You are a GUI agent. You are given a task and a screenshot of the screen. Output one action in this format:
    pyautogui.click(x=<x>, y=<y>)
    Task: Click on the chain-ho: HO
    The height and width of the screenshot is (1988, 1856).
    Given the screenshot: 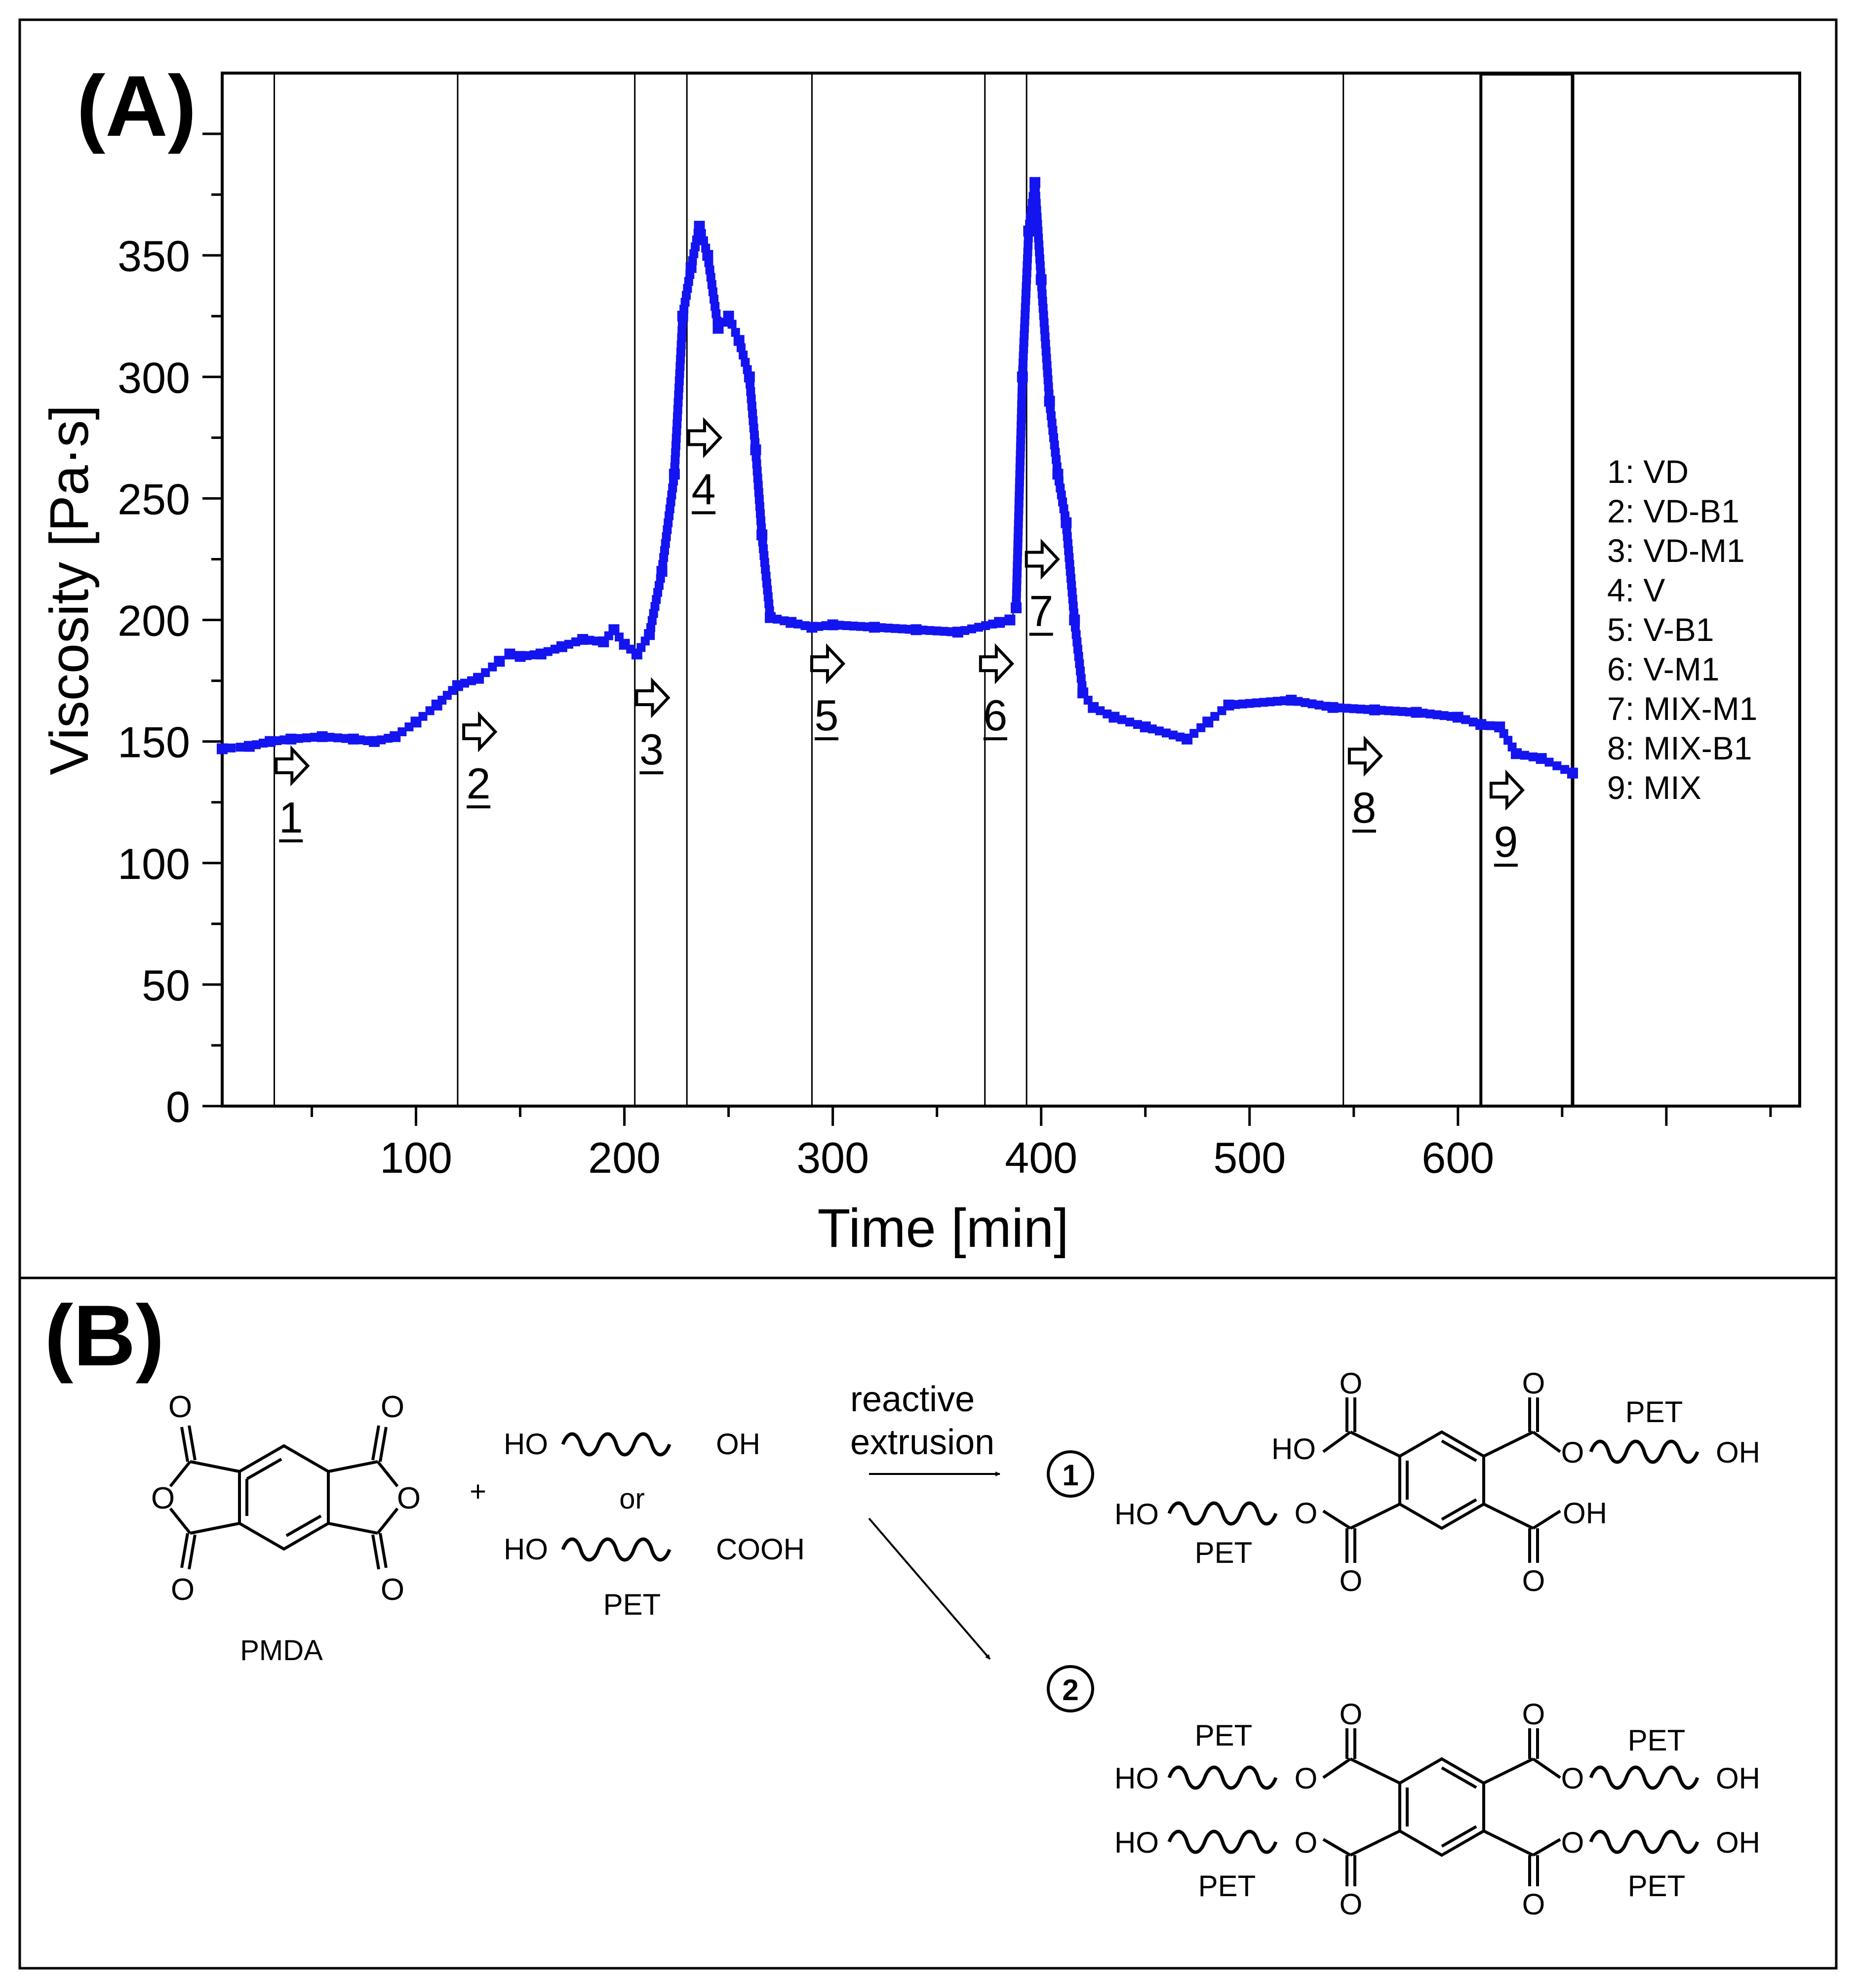 What is the action you would take?
    pyautogui.click(x=1136, y=1842)
    